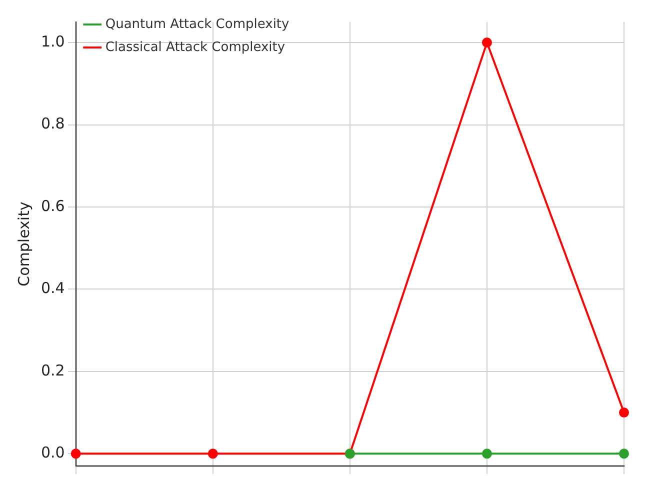 This screenshot has height=488, width=646. What do you see at coordinates (23, 244) in the screenshot?
I see `y-axis-title: Complexity` at bounding box center [23, 244].